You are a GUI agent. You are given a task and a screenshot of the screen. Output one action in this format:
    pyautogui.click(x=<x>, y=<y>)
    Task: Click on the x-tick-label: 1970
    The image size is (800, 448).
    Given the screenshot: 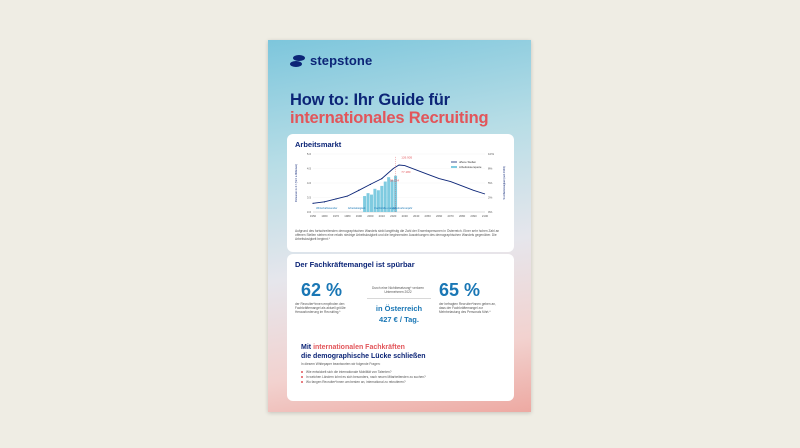 What is the action you would take?
    pyautogui.click(x=336, y=216)
    